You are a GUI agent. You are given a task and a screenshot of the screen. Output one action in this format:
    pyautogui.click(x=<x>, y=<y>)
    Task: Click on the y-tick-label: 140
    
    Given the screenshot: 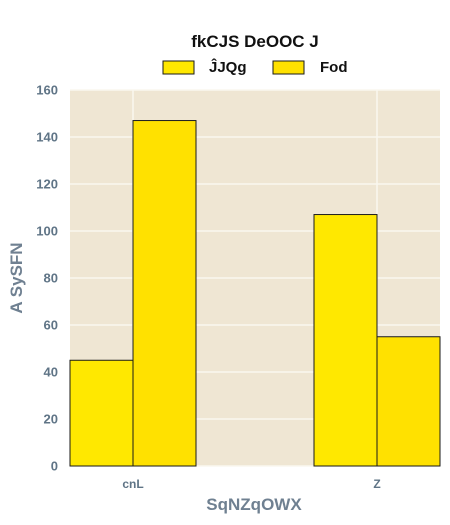 What is the action you would take?
    pyautogui.click(x=47, y=137)
    